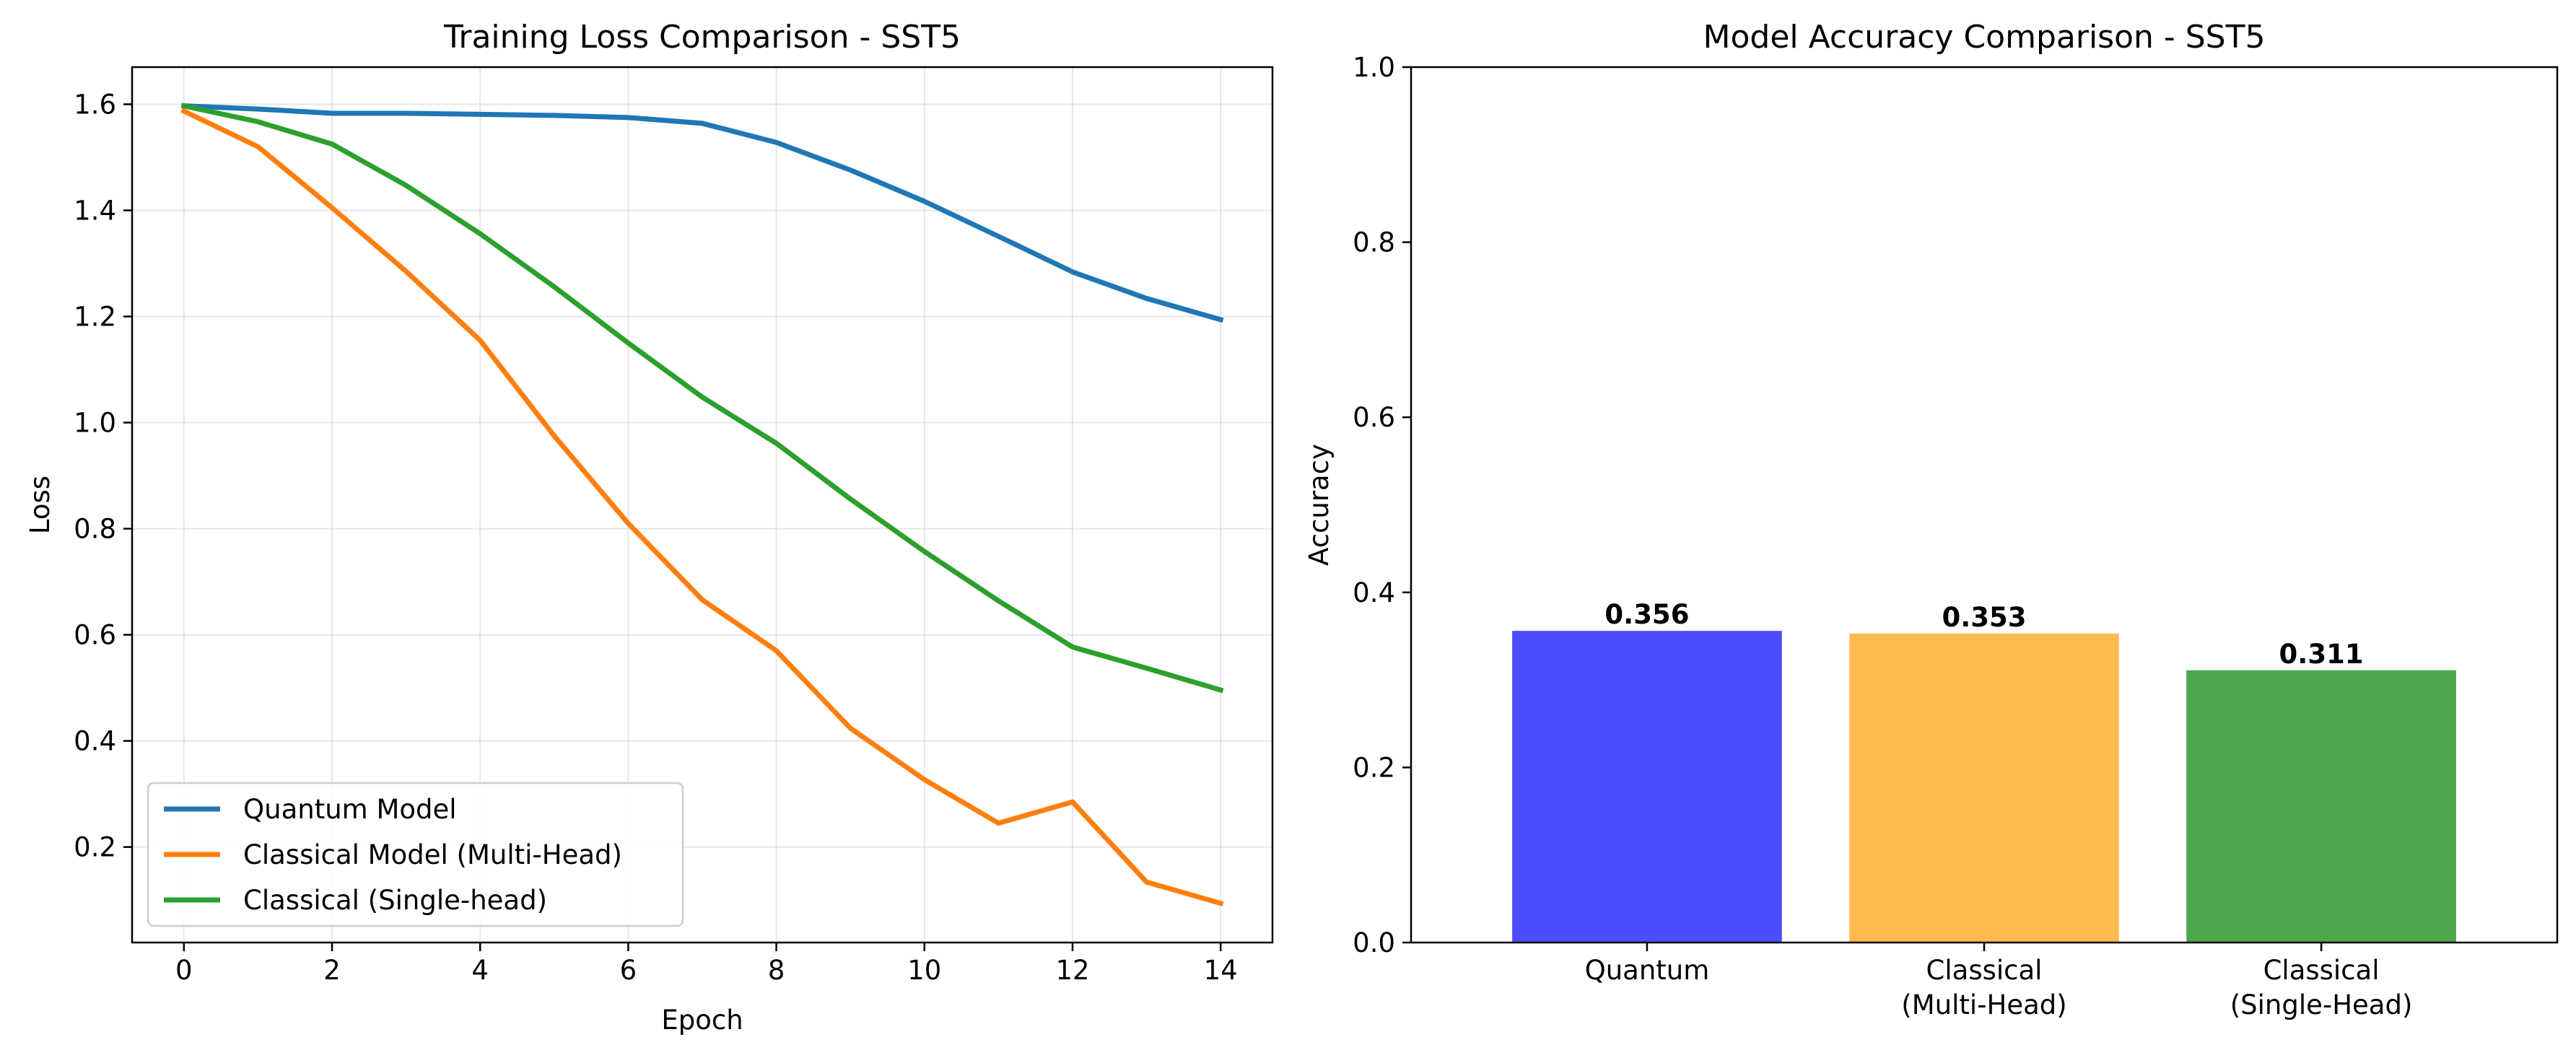  Describe the element at coordinates (1221, 970) in the screenshot. I see `x-tick-label: 14` at that location.